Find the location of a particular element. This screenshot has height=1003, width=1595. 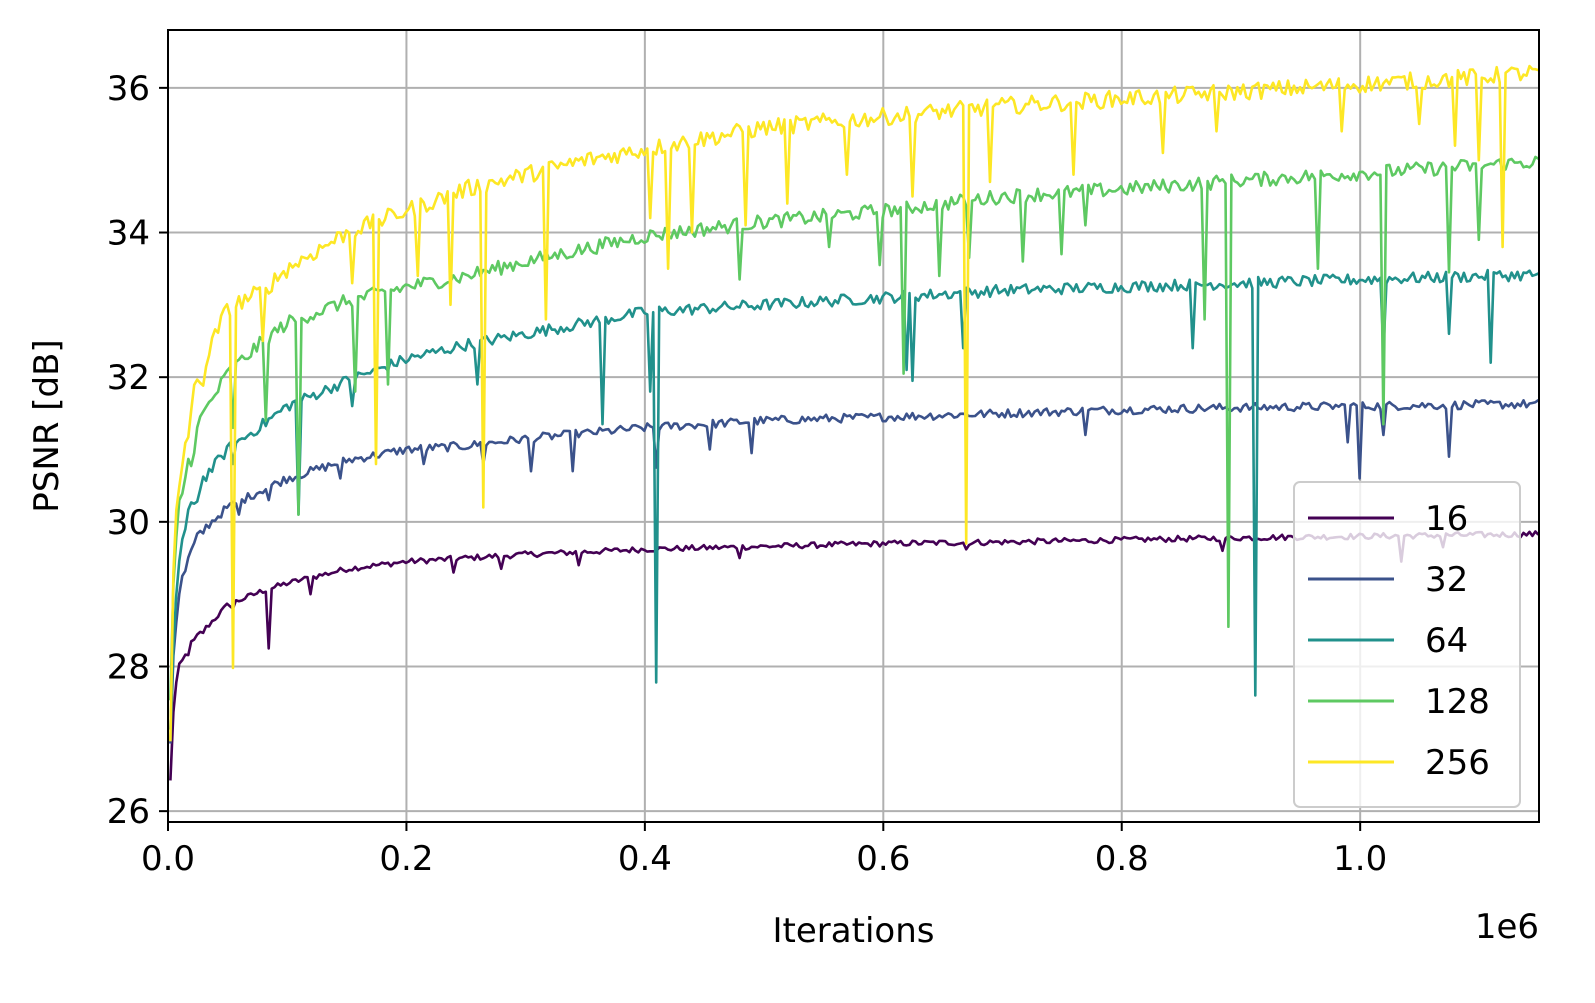

legend-label-256: 256 is located at coordinates (1457, 763).